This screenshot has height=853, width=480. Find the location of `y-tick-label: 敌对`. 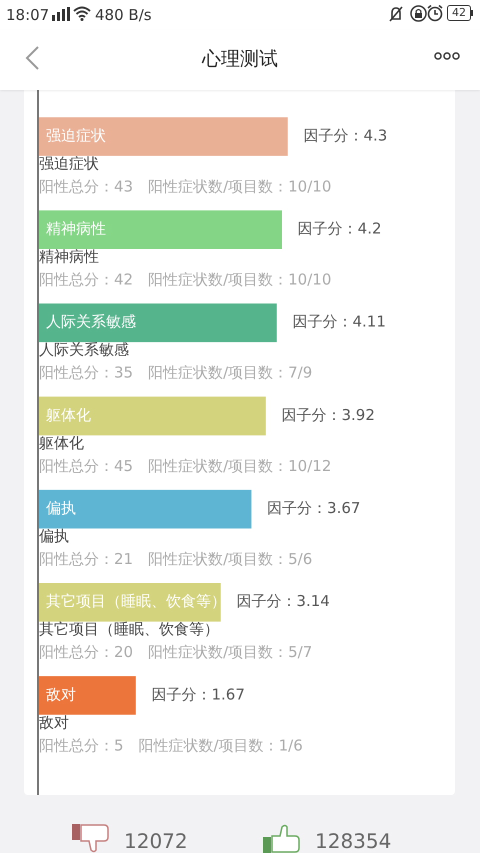

y-tick-label: 敌对 is located at coordinates (61, 694).